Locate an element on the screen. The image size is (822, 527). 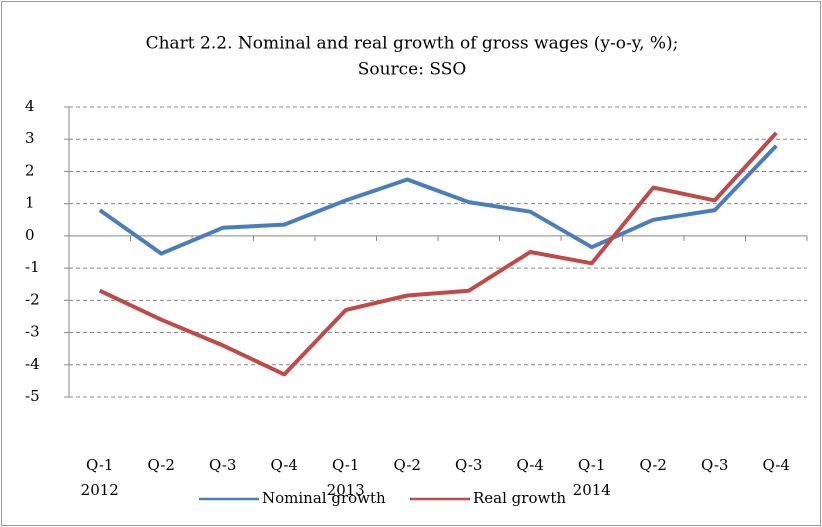
legend-label: Real growth is located at coordinates (519, 498).